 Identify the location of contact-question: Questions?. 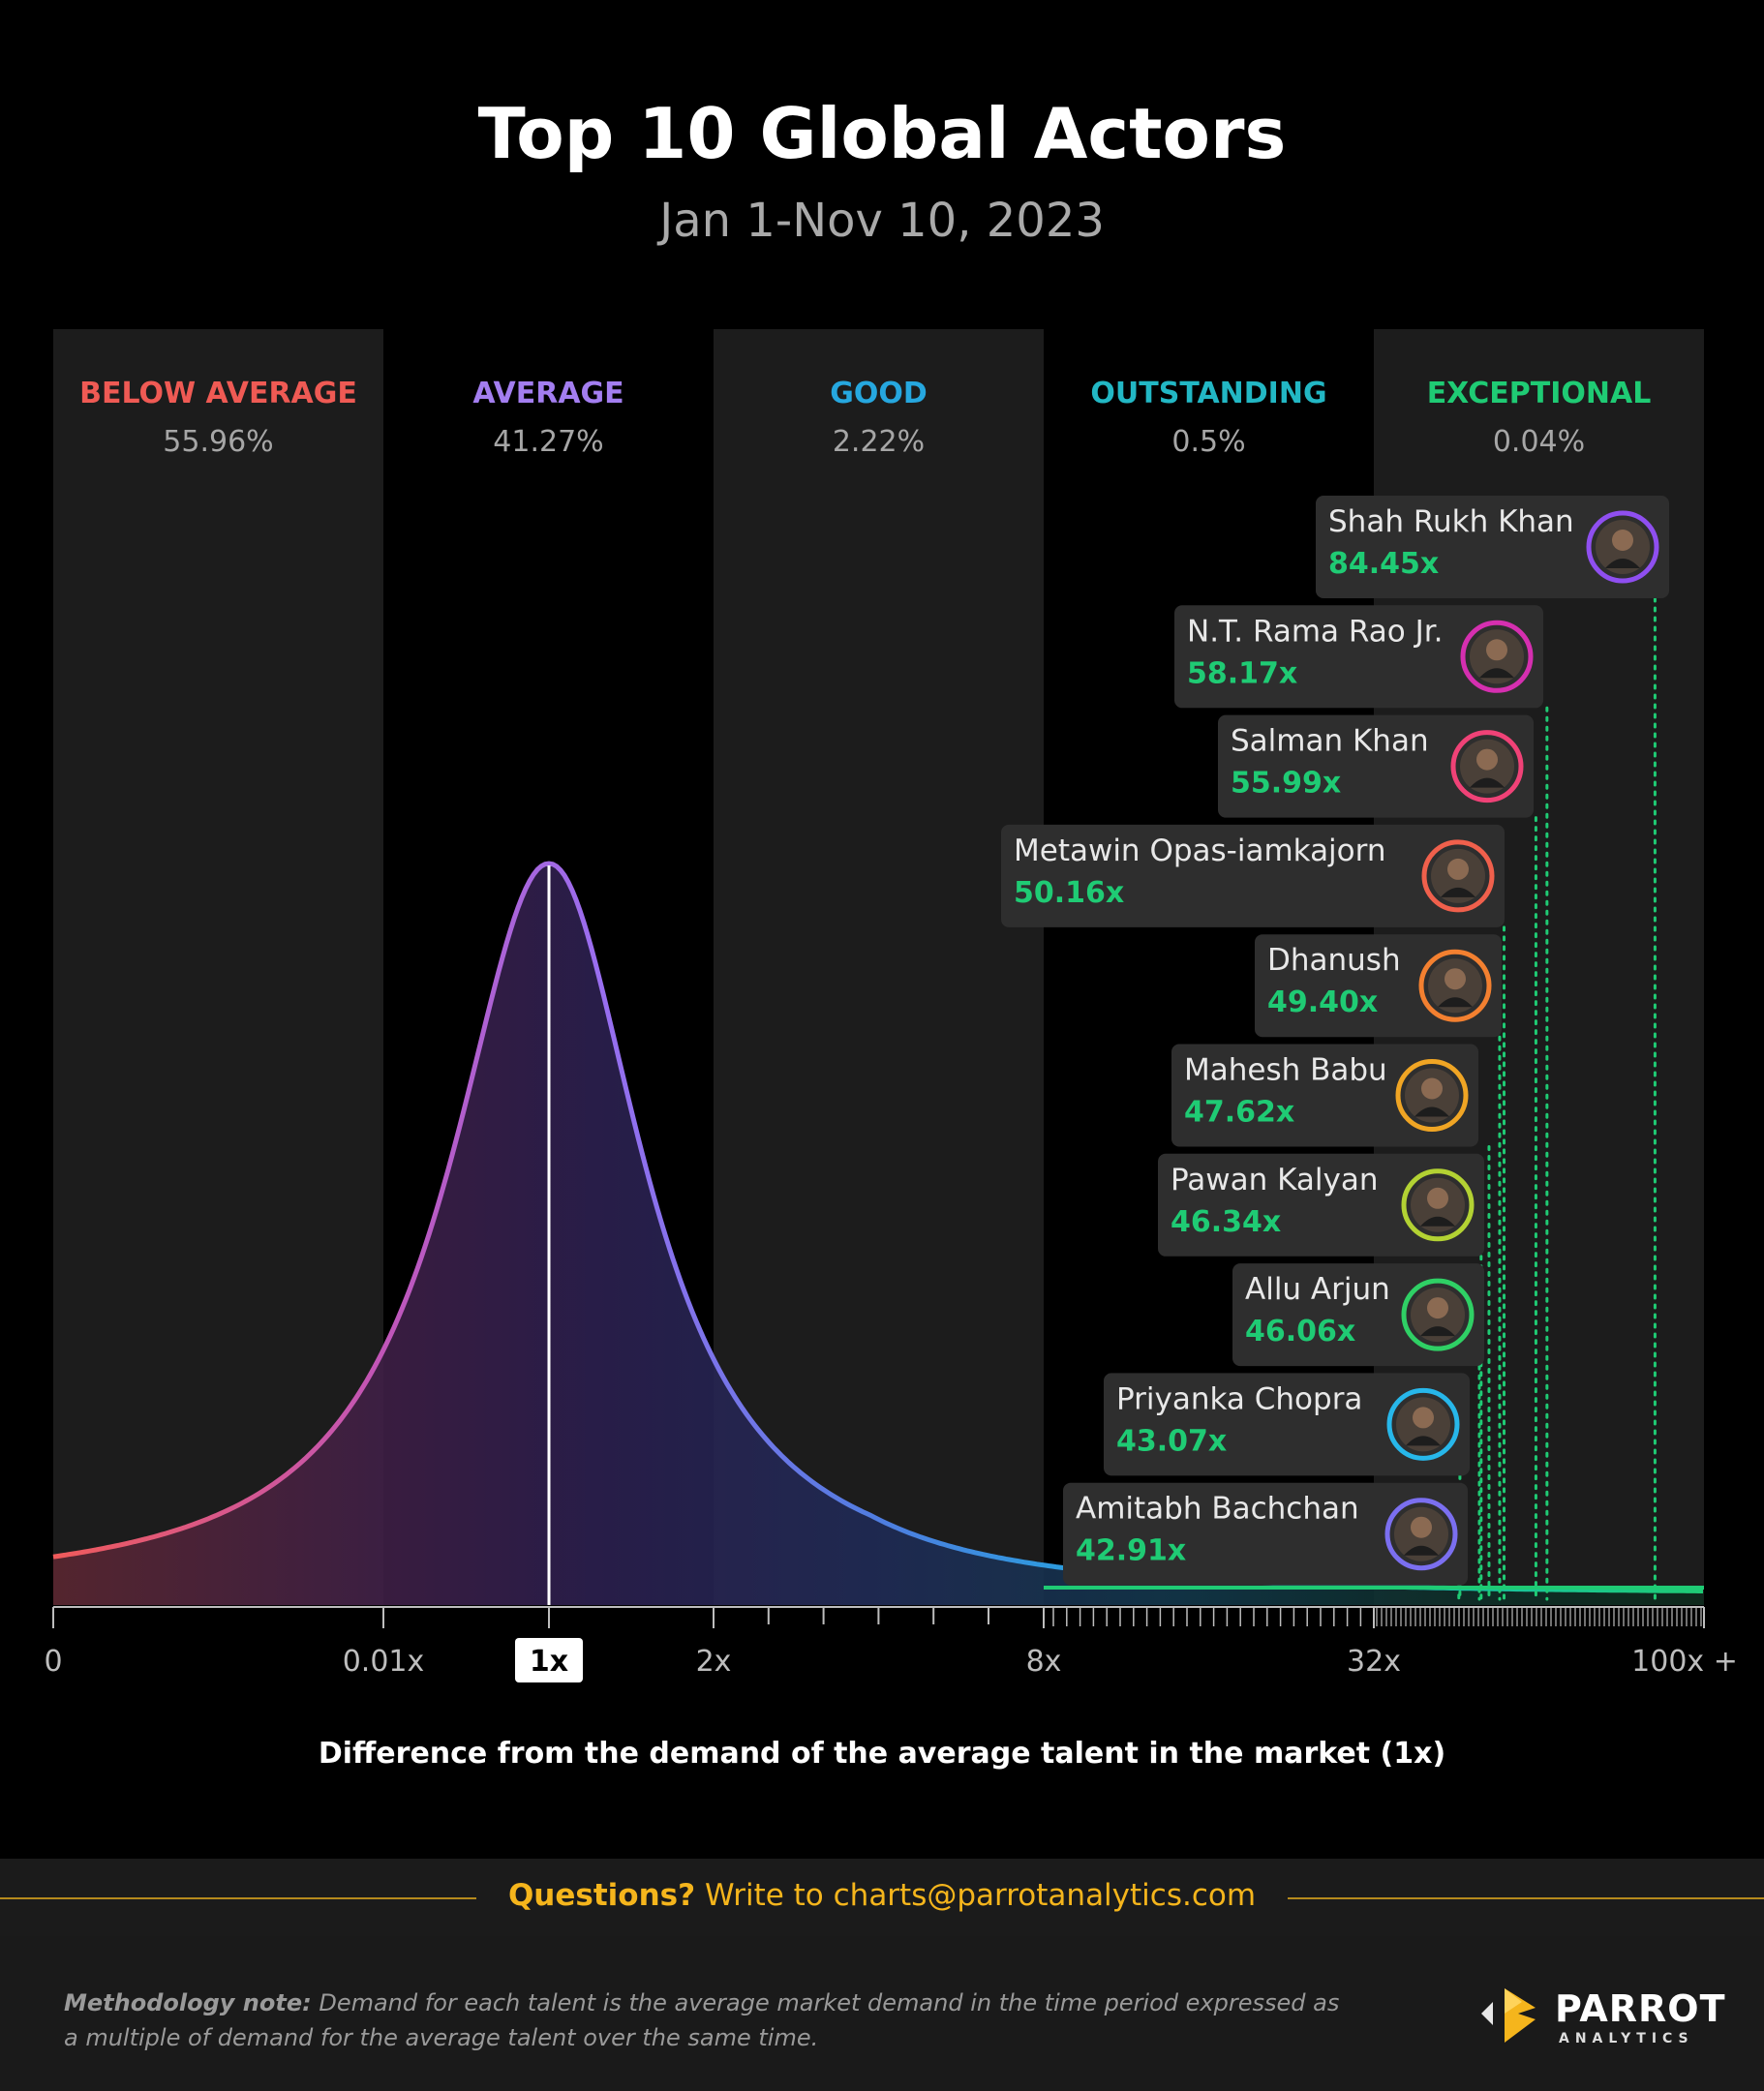
(601, 1895).